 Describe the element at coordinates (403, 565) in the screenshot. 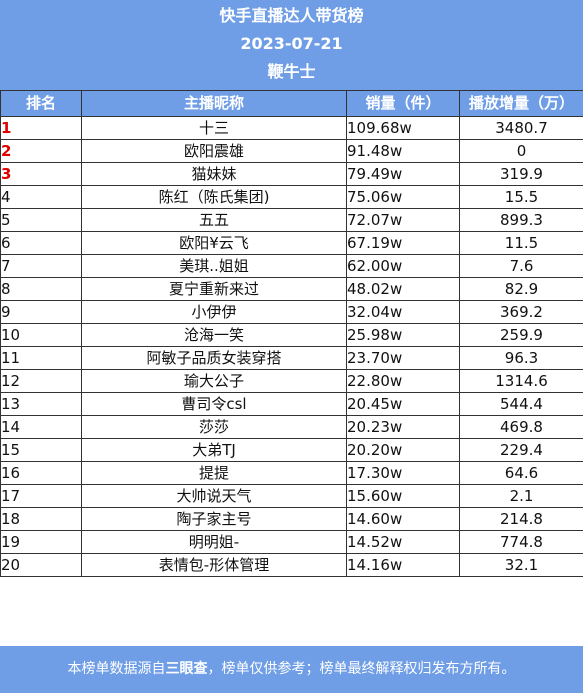

I see `sales-cell: 14.16w` at that location.